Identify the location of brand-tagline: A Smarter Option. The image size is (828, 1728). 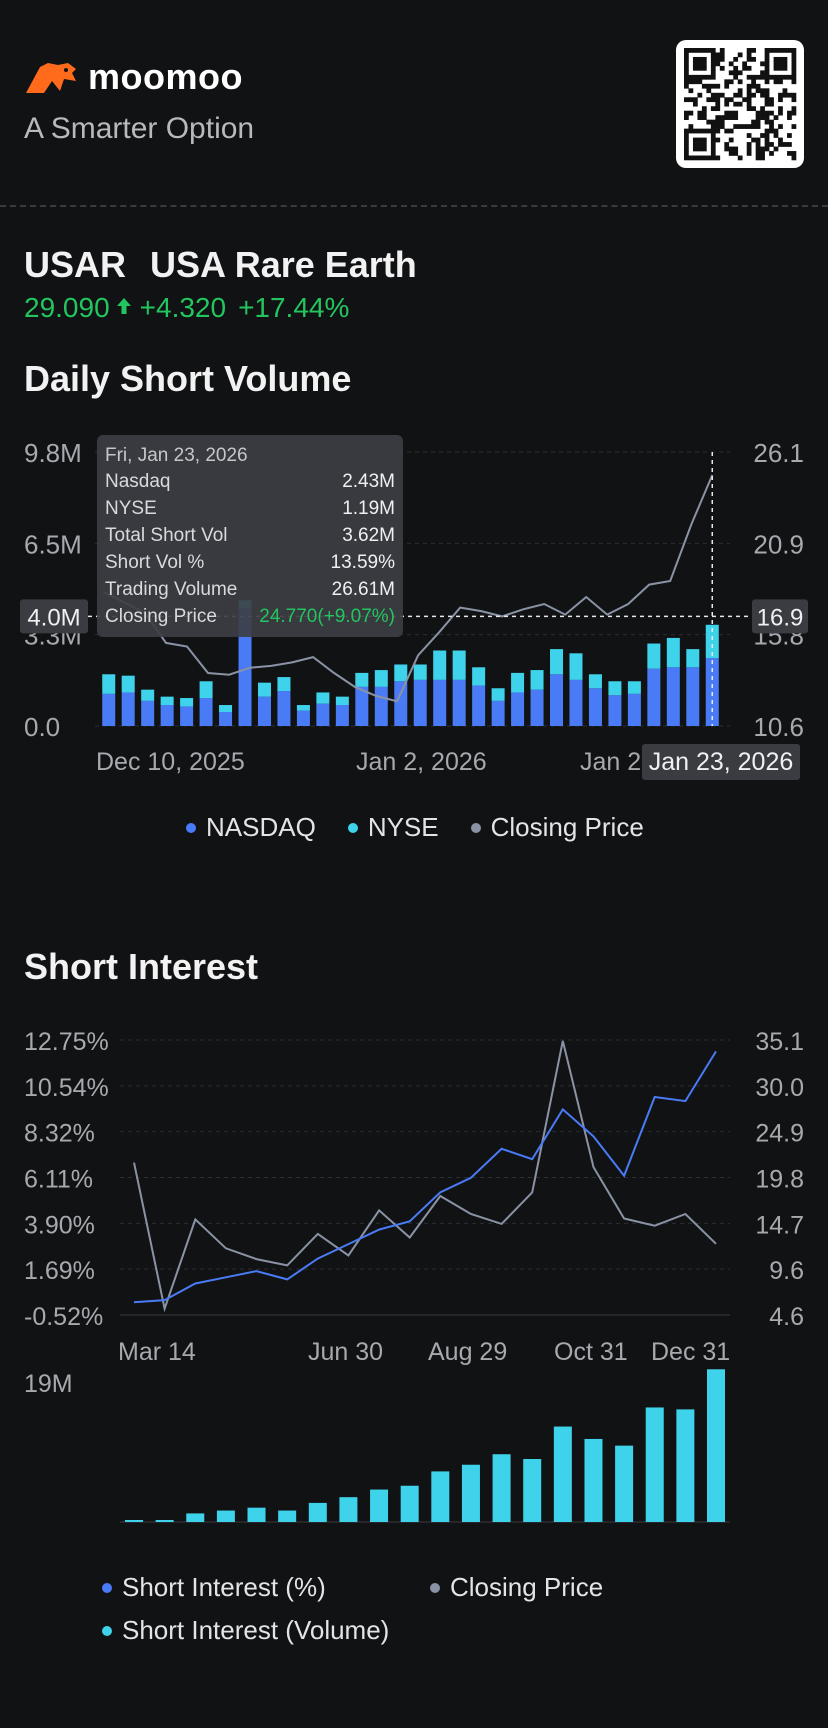
(139, 128).